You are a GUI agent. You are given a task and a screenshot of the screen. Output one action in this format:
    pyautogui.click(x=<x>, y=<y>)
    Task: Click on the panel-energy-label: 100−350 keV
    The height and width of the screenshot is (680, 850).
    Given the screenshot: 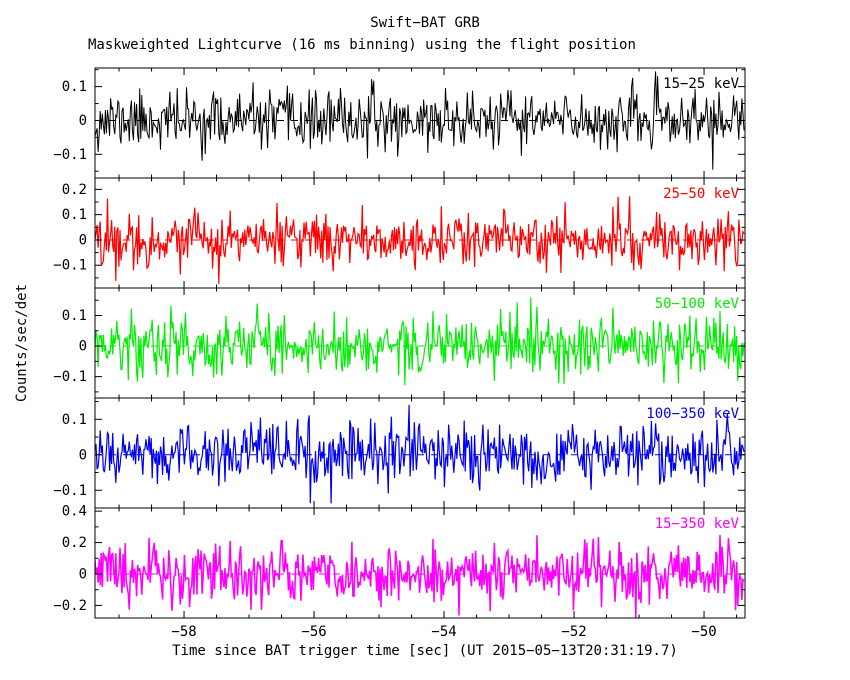 What is the action you would take?
    pyautogui.click(x=692, y=414)
    